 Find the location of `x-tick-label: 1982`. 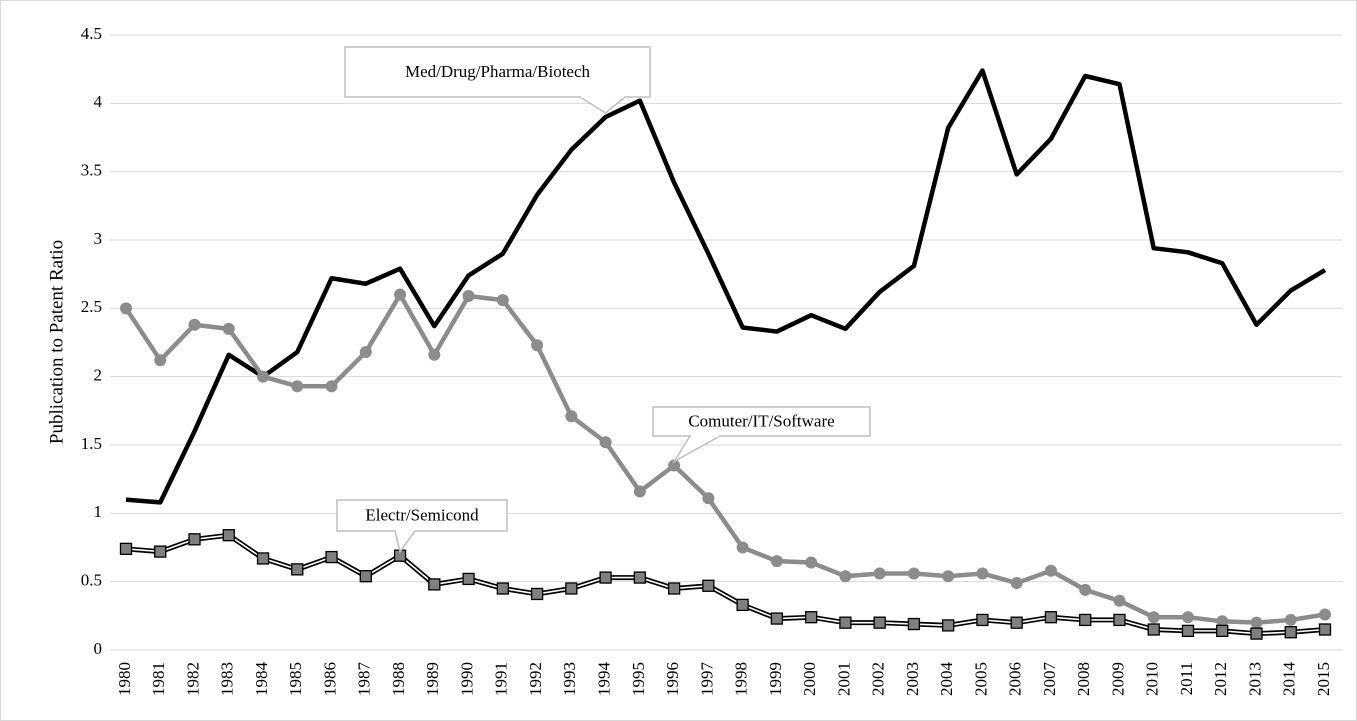

x-tick-label: 1982 is located at coordinates (192, 679).